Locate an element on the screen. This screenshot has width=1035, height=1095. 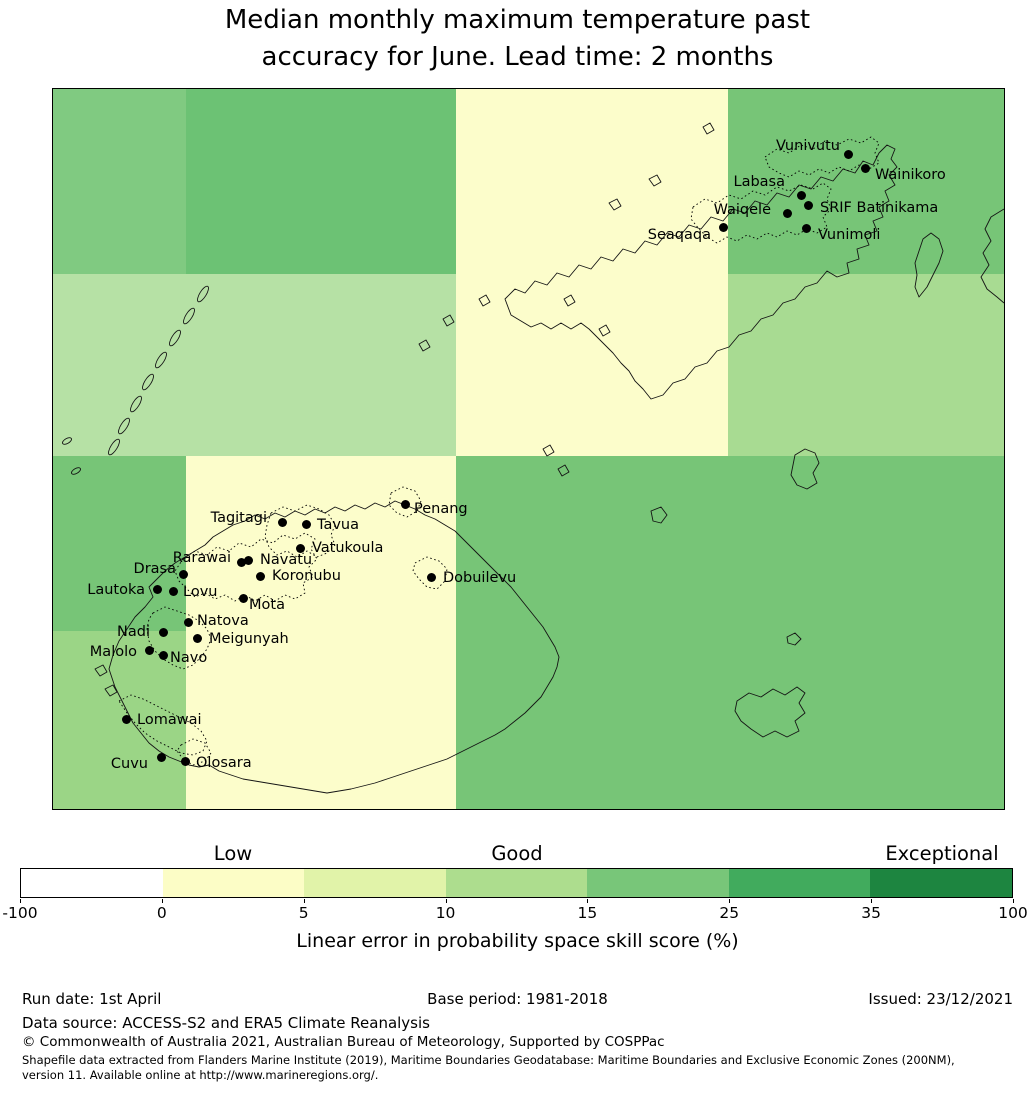
station-dot-drasa is located at coordinates (183, 574).